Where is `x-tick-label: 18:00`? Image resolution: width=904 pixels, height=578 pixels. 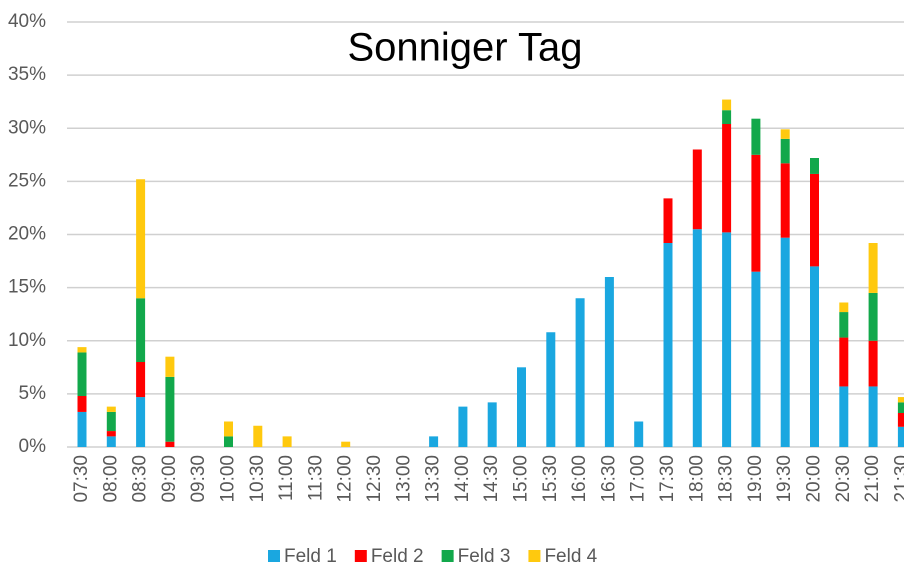
x-tick-label: 18:00 is located at coordinates (696, 479).